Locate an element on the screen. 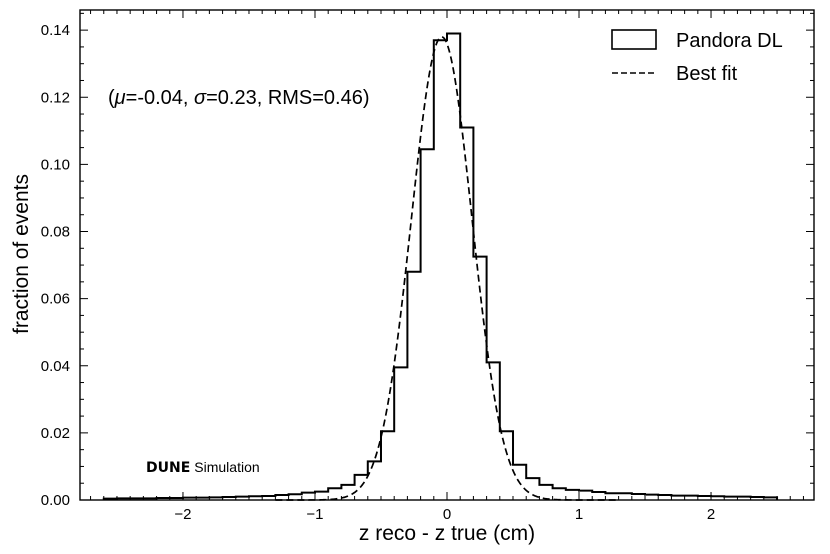 This screenshot has height=554, width=830. annot-open: ( is located at coordinates (111, 98).